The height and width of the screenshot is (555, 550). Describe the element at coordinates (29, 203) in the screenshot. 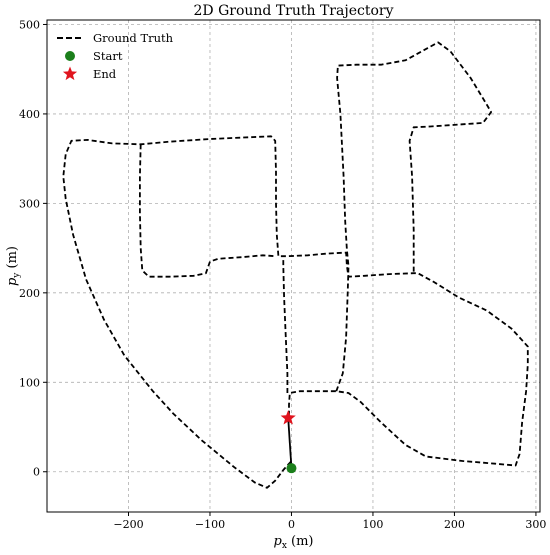

I see `y-tick-label: 300` at that location.